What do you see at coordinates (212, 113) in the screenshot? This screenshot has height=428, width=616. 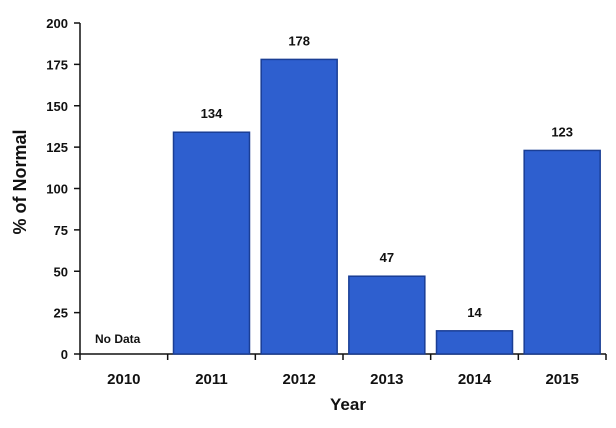 I see `data-label: 134` at bounding box center [212, 113].